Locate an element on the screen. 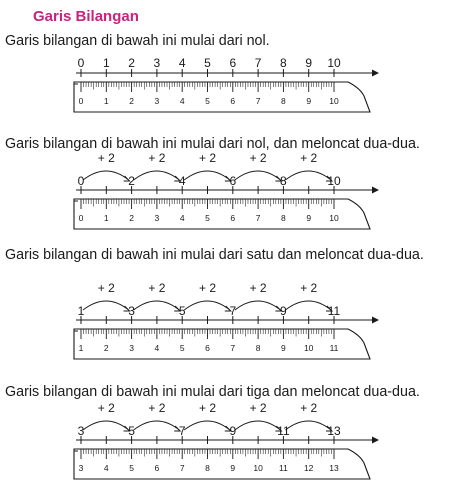  ruler-label: 11 is located at coordinates (334, 348).